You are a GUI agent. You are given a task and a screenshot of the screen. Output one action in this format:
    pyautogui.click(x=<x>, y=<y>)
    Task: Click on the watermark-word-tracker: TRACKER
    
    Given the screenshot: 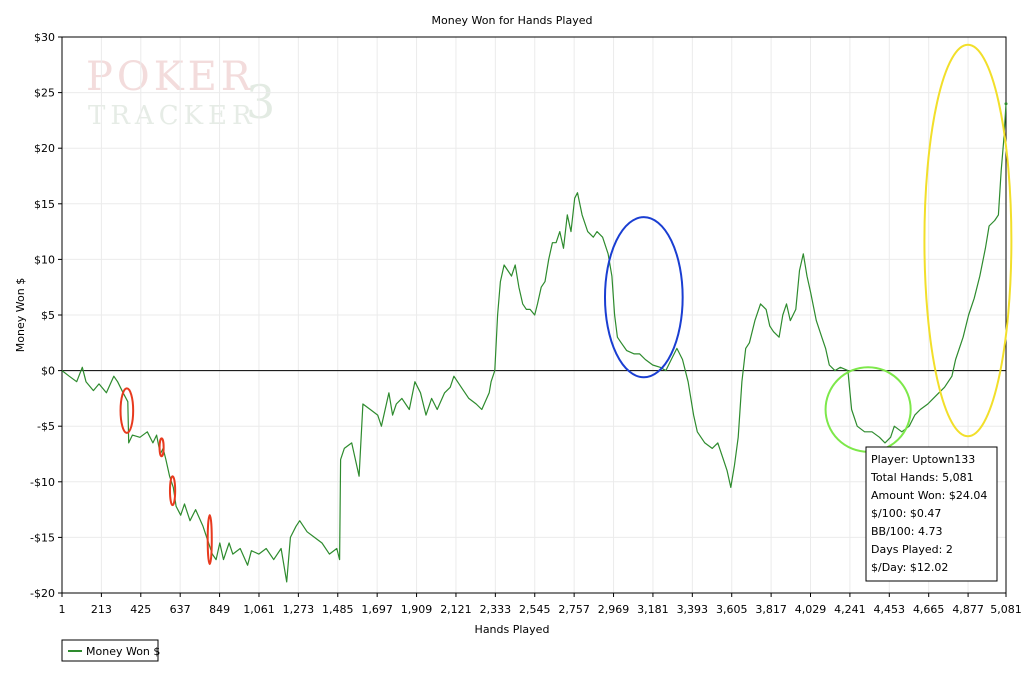 What is the action you would take?
    pyautogui.click(x=172, y=116)
    